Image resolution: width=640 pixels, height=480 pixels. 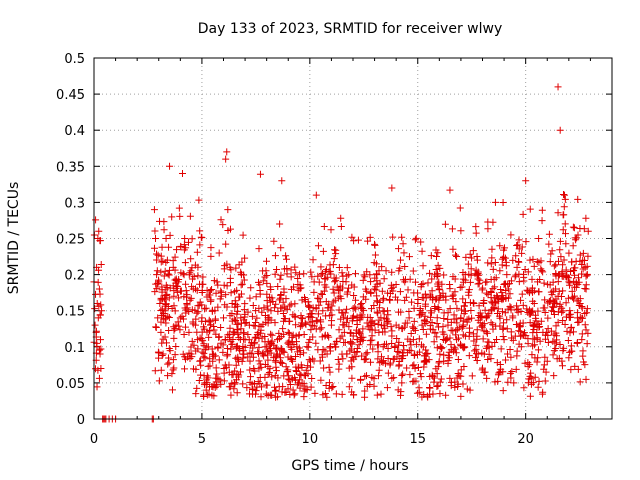 I want to click on y-tick-label: 0.45, so click(x=70, y=95).